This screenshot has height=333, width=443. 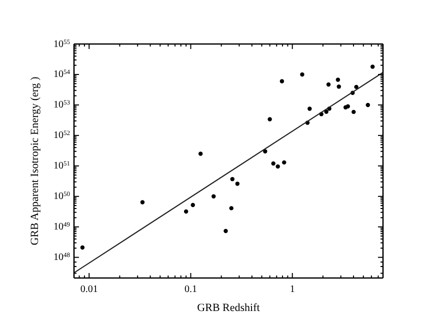 I want to click on x-tick-label: 1, so click(x=292, y=289).